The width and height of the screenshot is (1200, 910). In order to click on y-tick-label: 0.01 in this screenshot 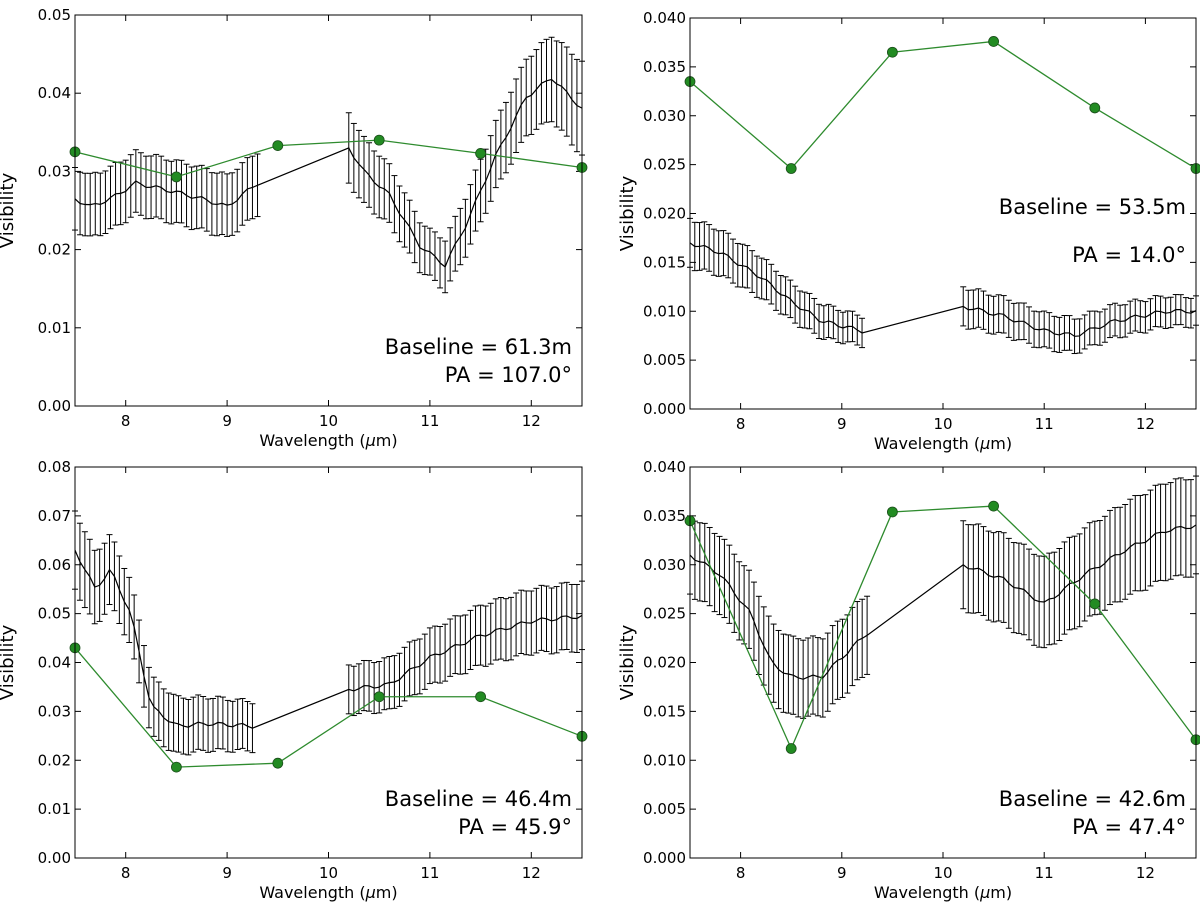, I will do `click(54, 328)`.